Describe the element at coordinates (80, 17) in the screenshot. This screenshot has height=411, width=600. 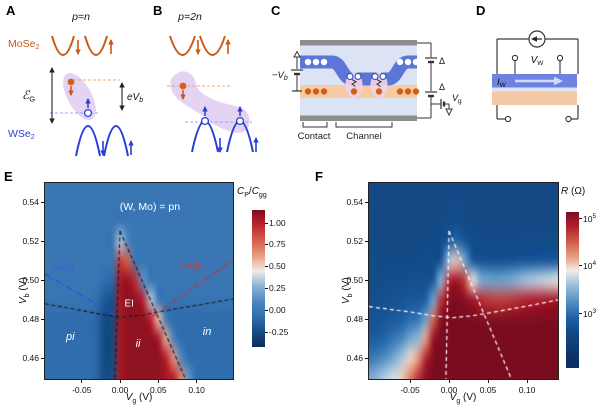
I see `panel-a-title: p=n` at that location.